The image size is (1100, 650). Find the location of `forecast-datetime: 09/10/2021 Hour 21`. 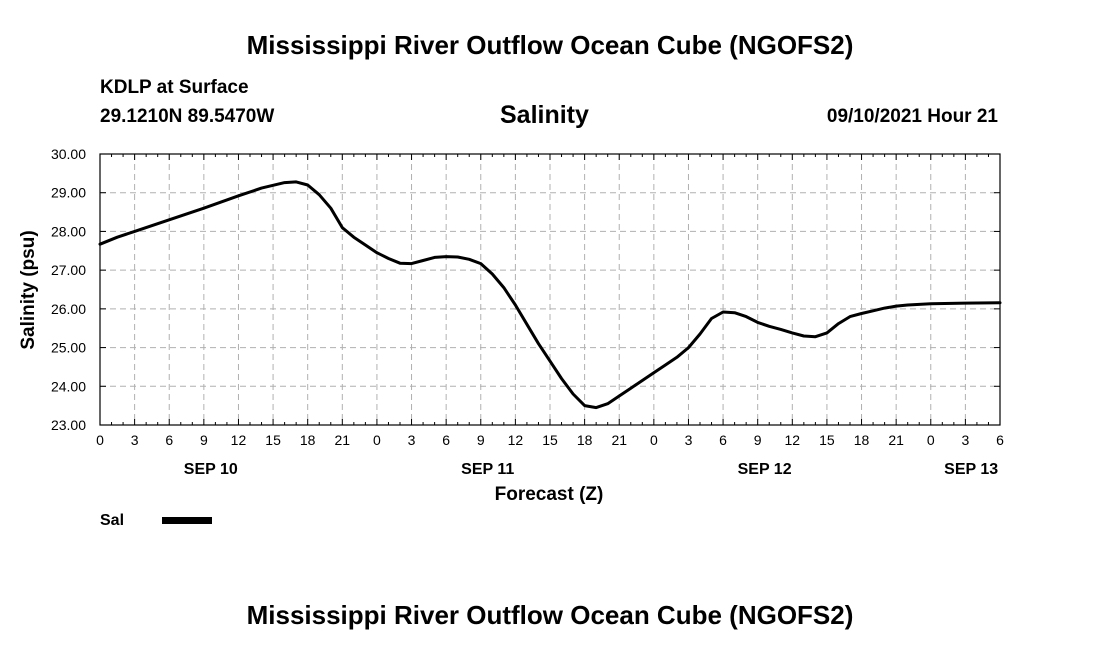

forecast-datetime: 09/10/2021 Hour 21 is located at coordinates (912, 116).